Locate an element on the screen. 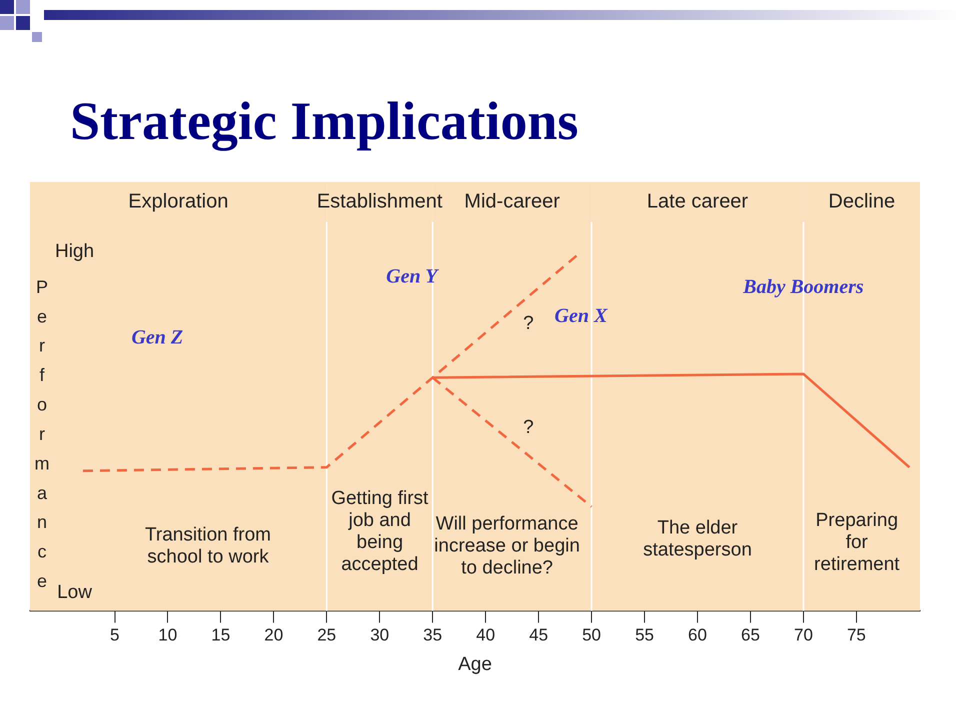 The width and height of the screenshot is (960, 720). x-tick-label: 20 is located at coordinates (274, 635).